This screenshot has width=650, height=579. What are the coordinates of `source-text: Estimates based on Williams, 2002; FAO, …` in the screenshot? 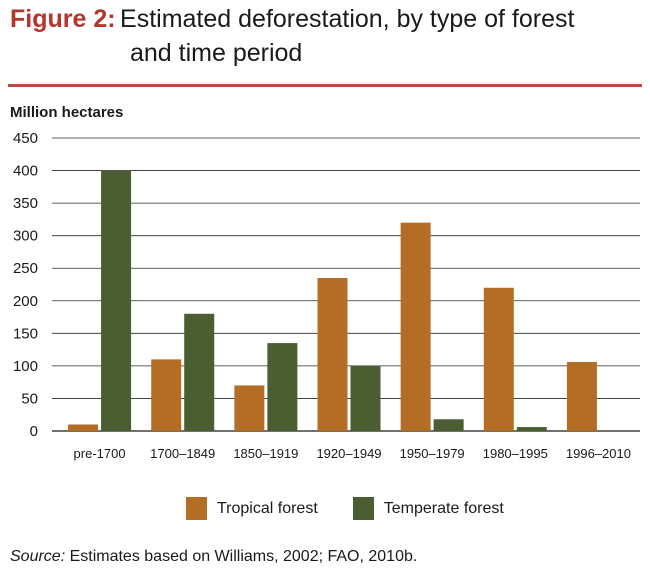 It's located at (241, 556).